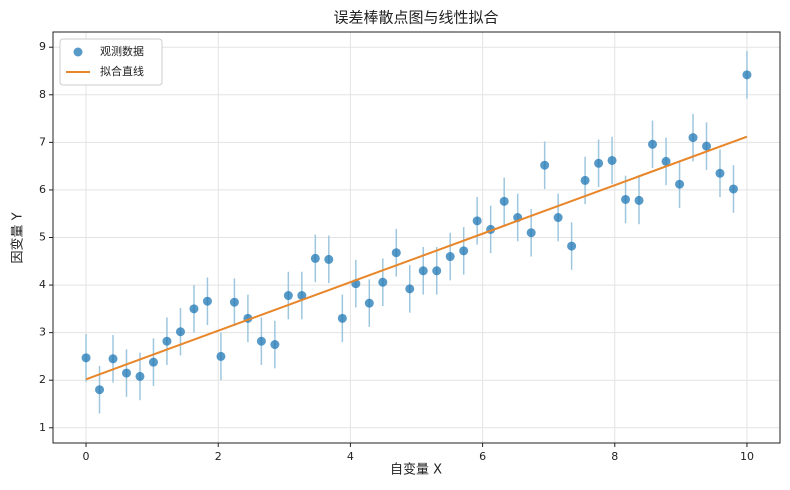 Image resolution: width=790 pixels, height=490 pixels. What do you see at coordinates (415, 18) in the screenshot?
I see `chart-title: 误差棒散点图与线性拟合` at bounding box center [415, 18].